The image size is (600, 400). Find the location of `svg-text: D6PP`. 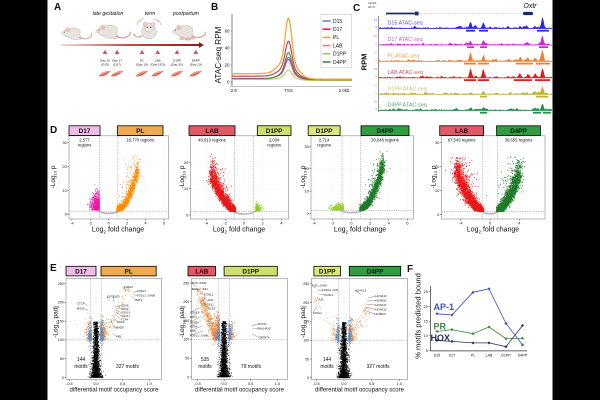

svg-text: D6PP is located at coordinates (196, 60).